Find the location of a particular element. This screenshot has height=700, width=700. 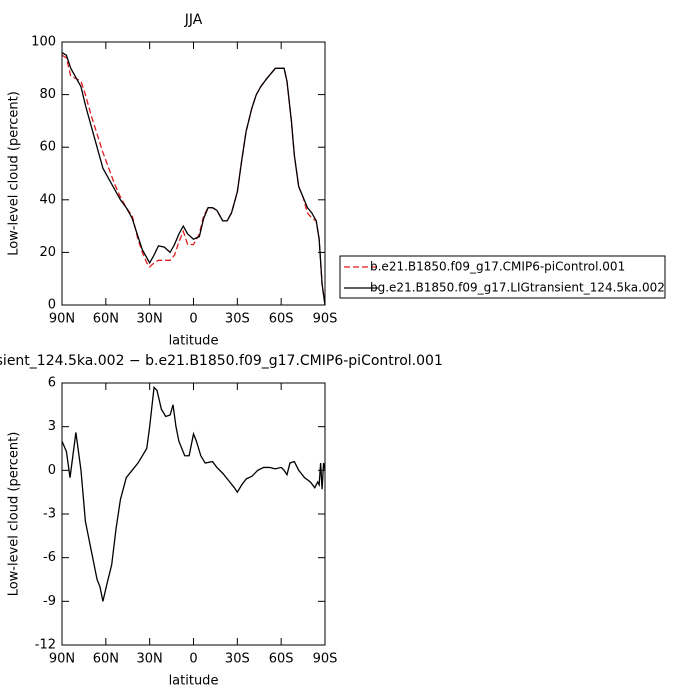

y-tick-label: -6 is located at coordinates (49, 557).